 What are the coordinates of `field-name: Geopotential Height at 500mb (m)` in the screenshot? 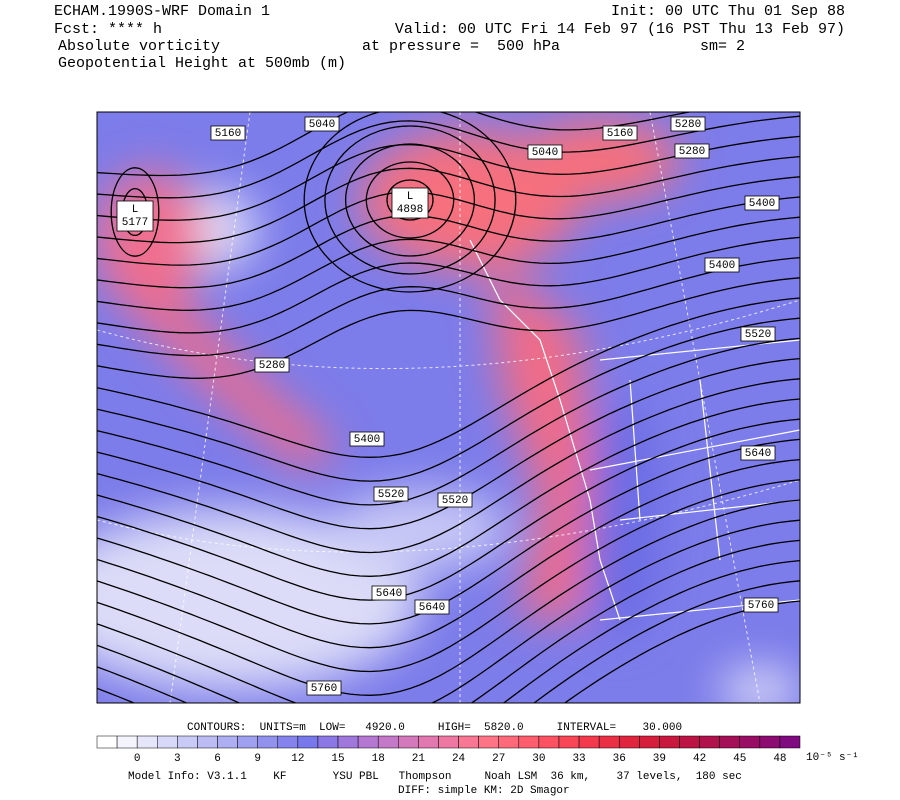 It's located at (202, 63).